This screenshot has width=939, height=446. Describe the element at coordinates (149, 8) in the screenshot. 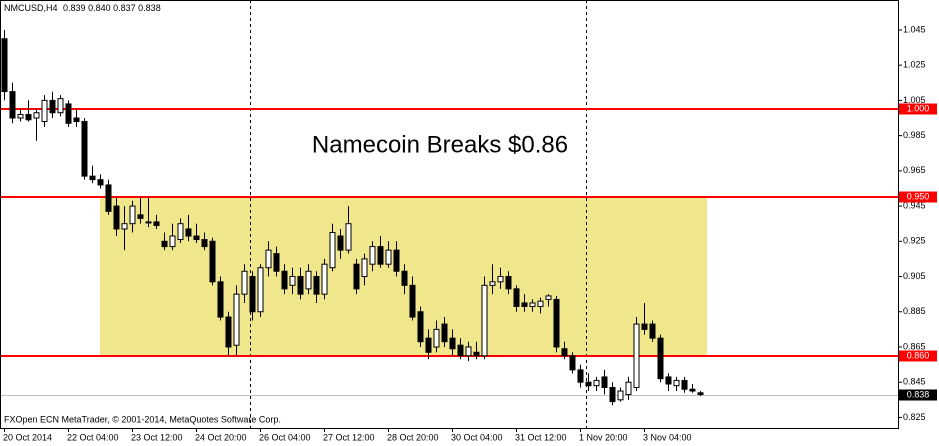

I see `header-close: 0.838` at that location.